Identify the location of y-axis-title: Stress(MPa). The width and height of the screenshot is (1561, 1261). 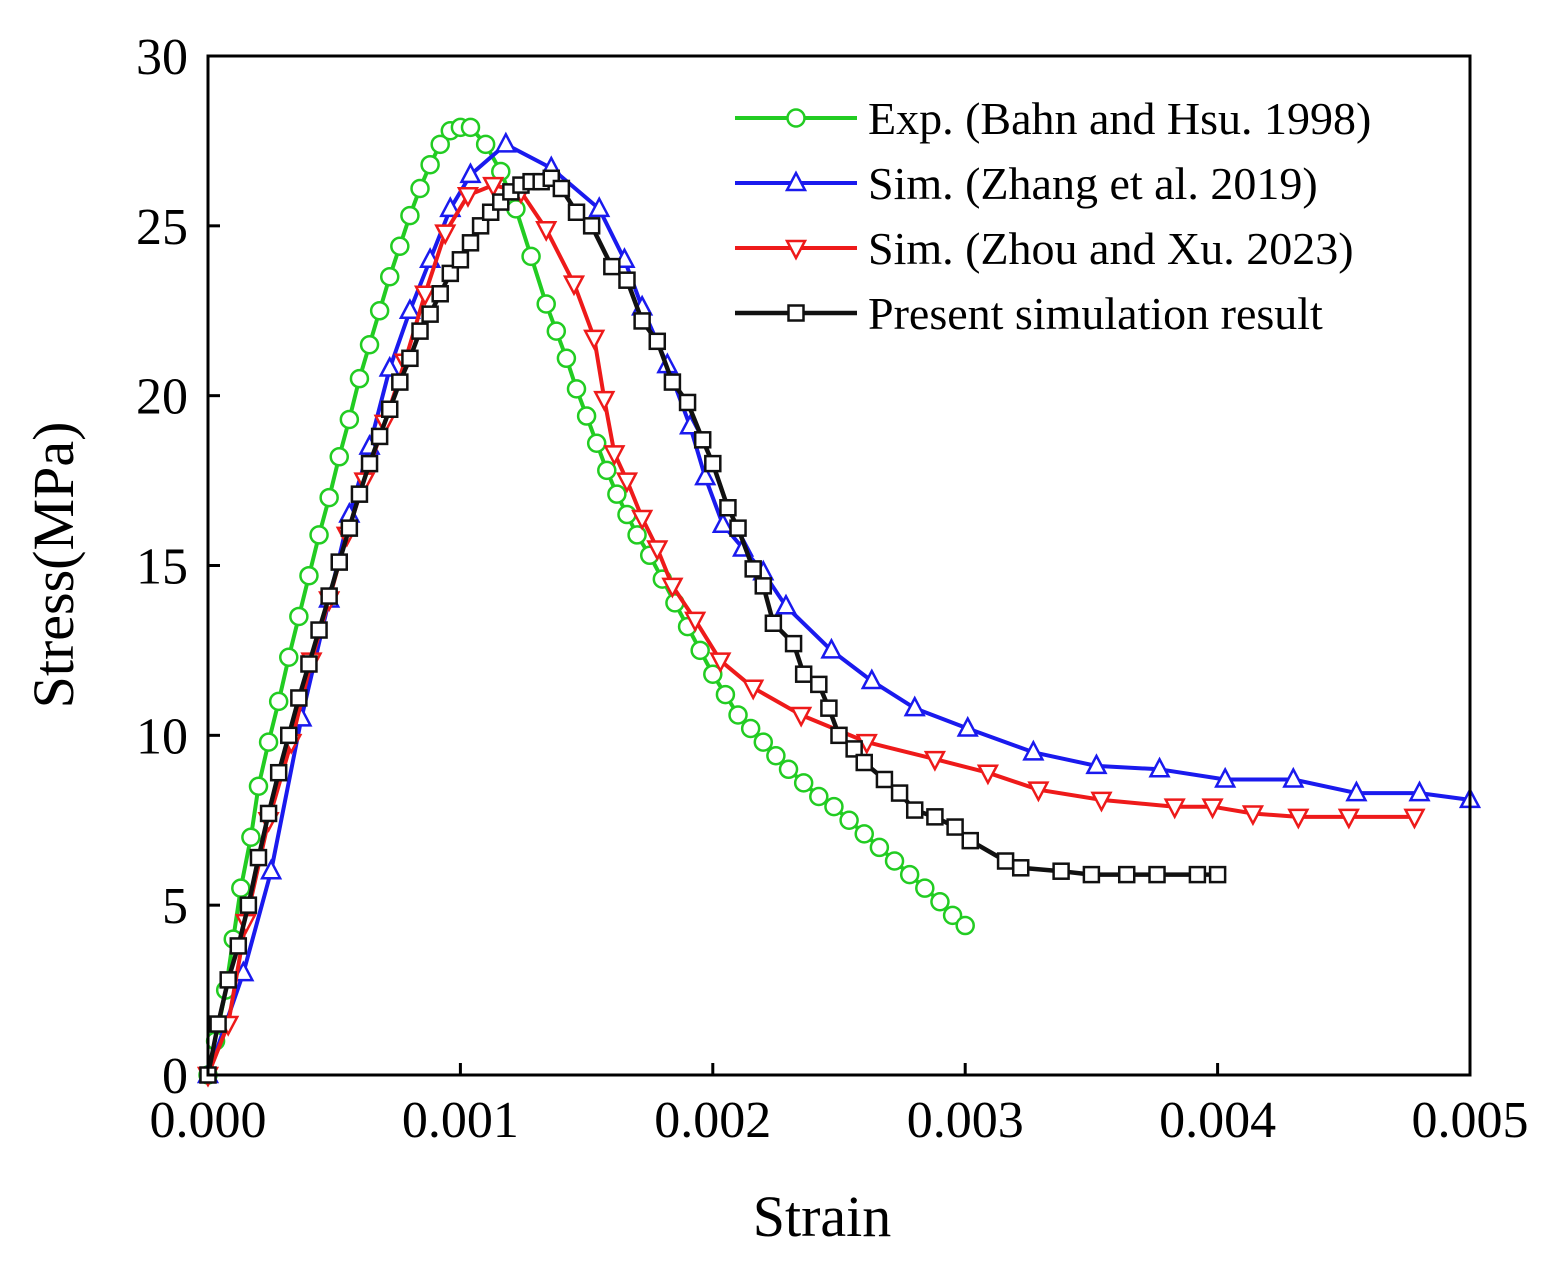
(53, 565).